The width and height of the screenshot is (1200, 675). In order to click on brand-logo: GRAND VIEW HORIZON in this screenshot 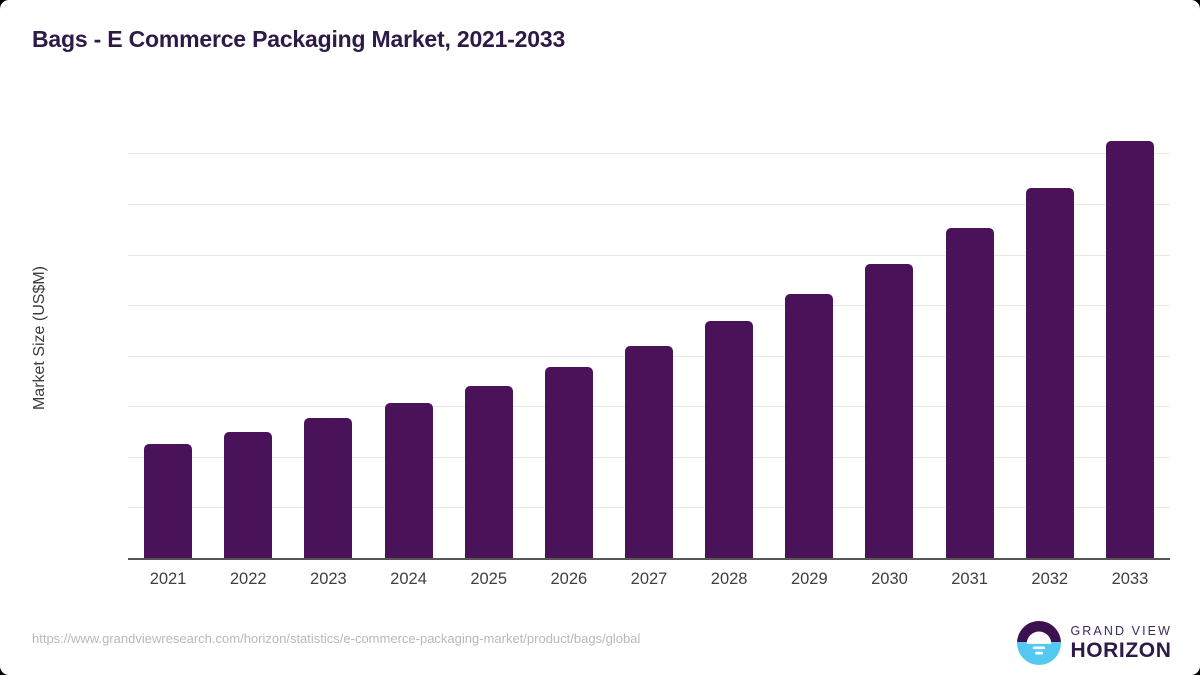, I will do `click(1094, 643)`.